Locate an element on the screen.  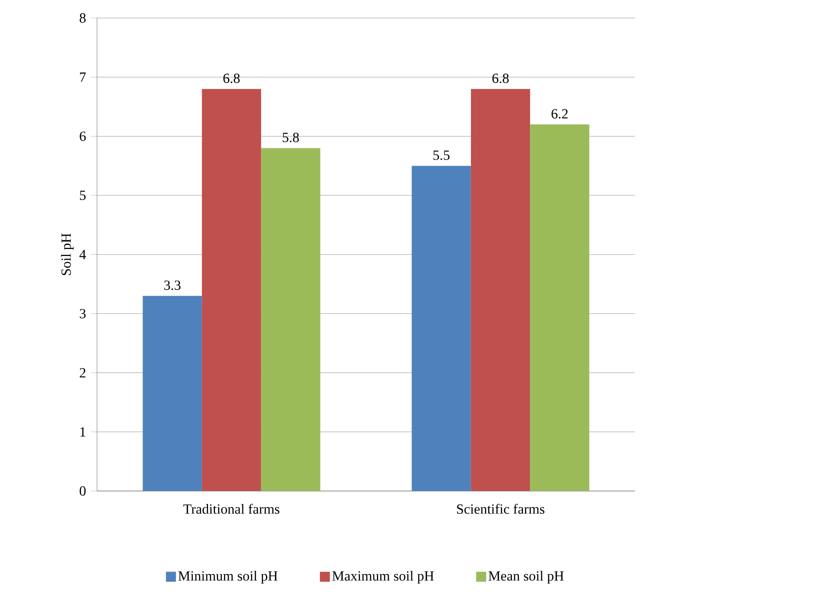
y-tick-label: 8 is located at coordinates (83, 18).